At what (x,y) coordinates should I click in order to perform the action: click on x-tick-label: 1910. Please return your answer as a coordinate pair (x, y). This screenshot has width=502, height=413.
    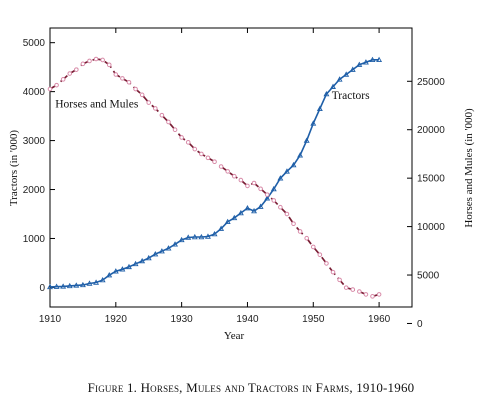
    Looking at the image, I should click on (50, 319).